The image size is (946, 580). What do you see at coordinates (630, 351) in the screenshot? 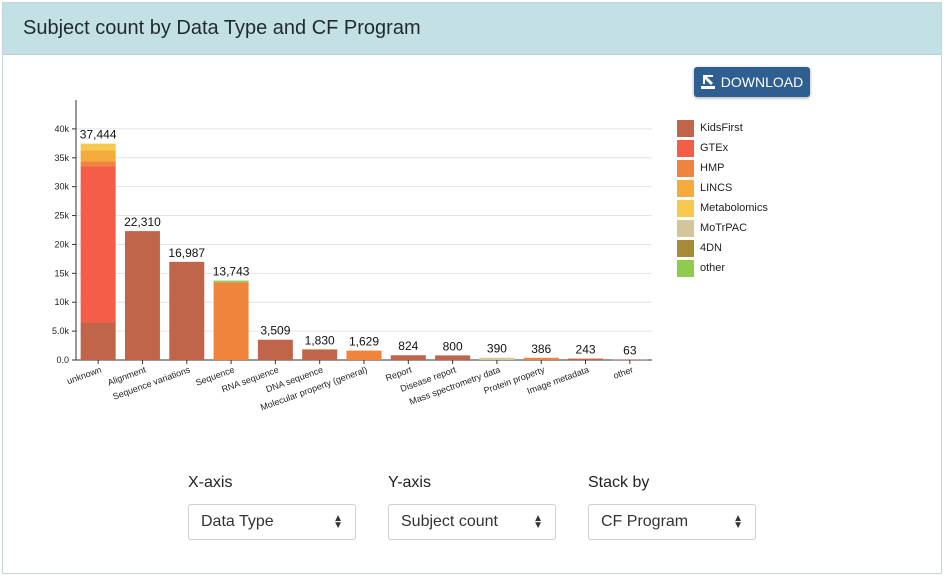
I see `bar-total-label: 63` at bounding box center [630, 351].